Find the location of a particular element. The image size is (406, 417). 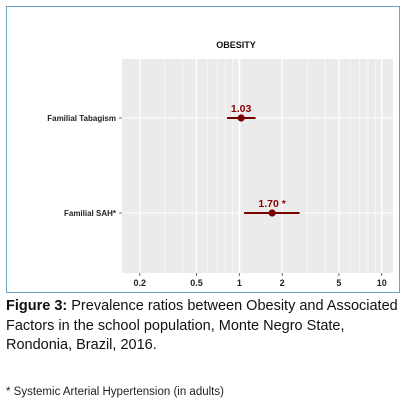

value-labels: 1.03 1.70 * is located at coordinates (259, 156).